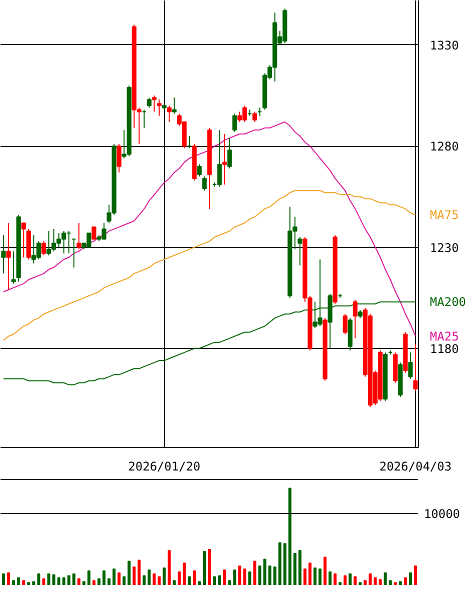 The width and height of the screenshot is (472, 598). I want to click on y-tick-label: 1330, so click(444, 45).